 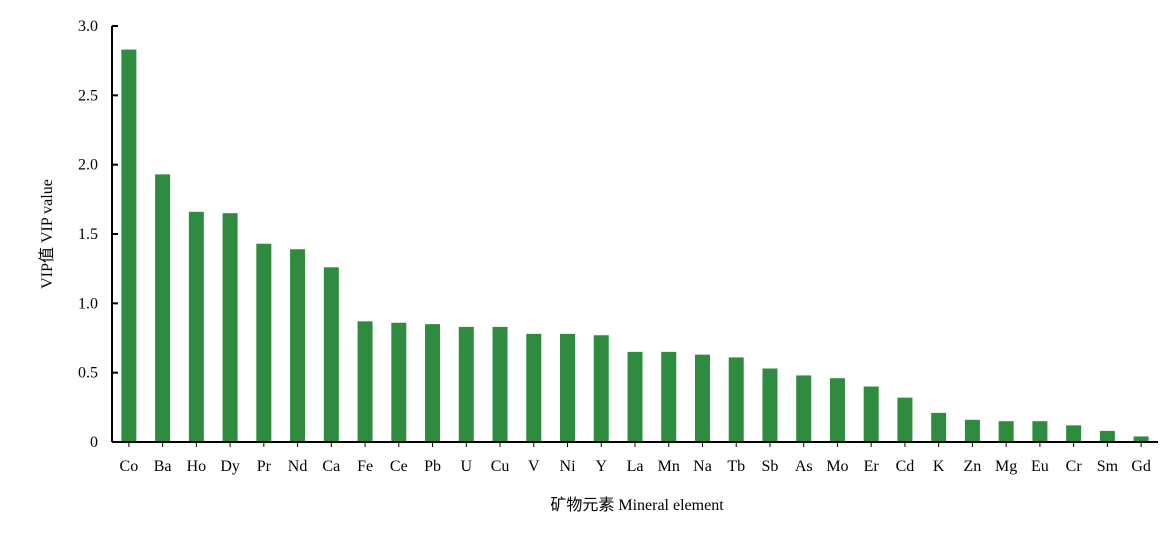 What do you see at coordinates (88, 95) in the screenshot?
I see `y-tick-label: 2.5` at bounding box center [88, 95].